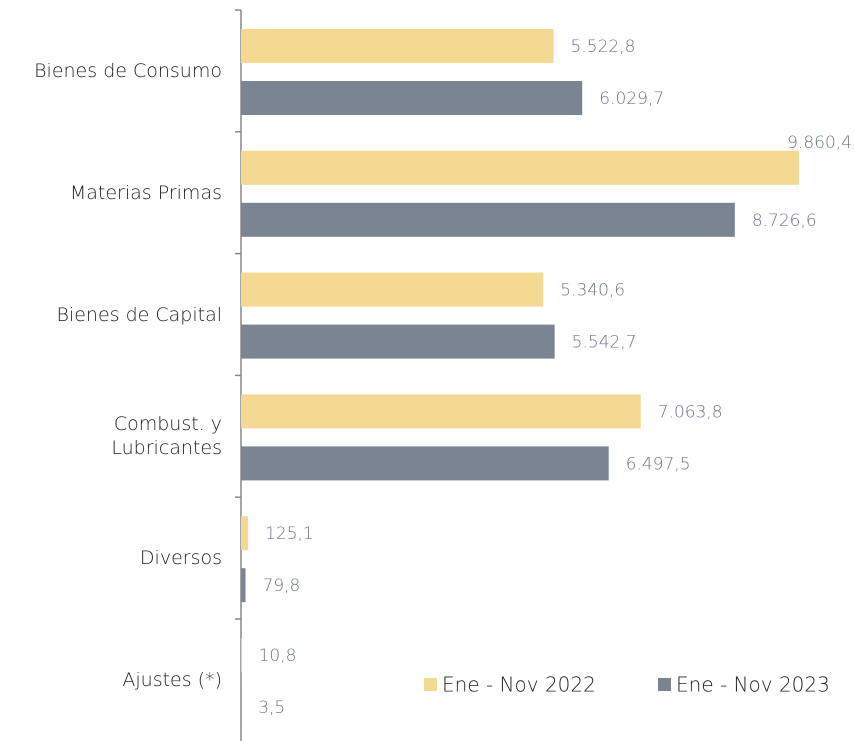  What do you see at coordinates (145, 192) in the screenshot?
I see `category-label: Materias Primas` at bounding box center [145, 192].